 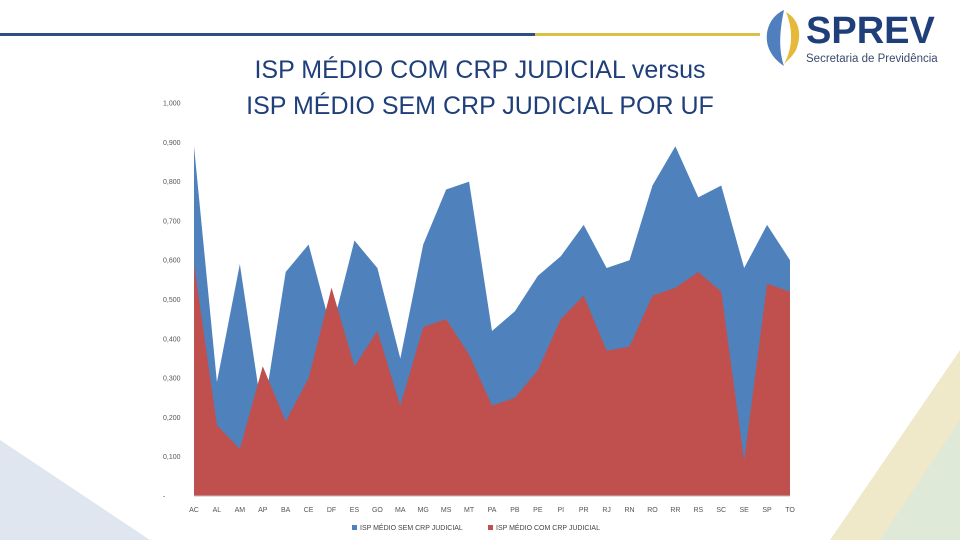 I want to click on y-tick-label: 0,900, so click(x=172, y=143).